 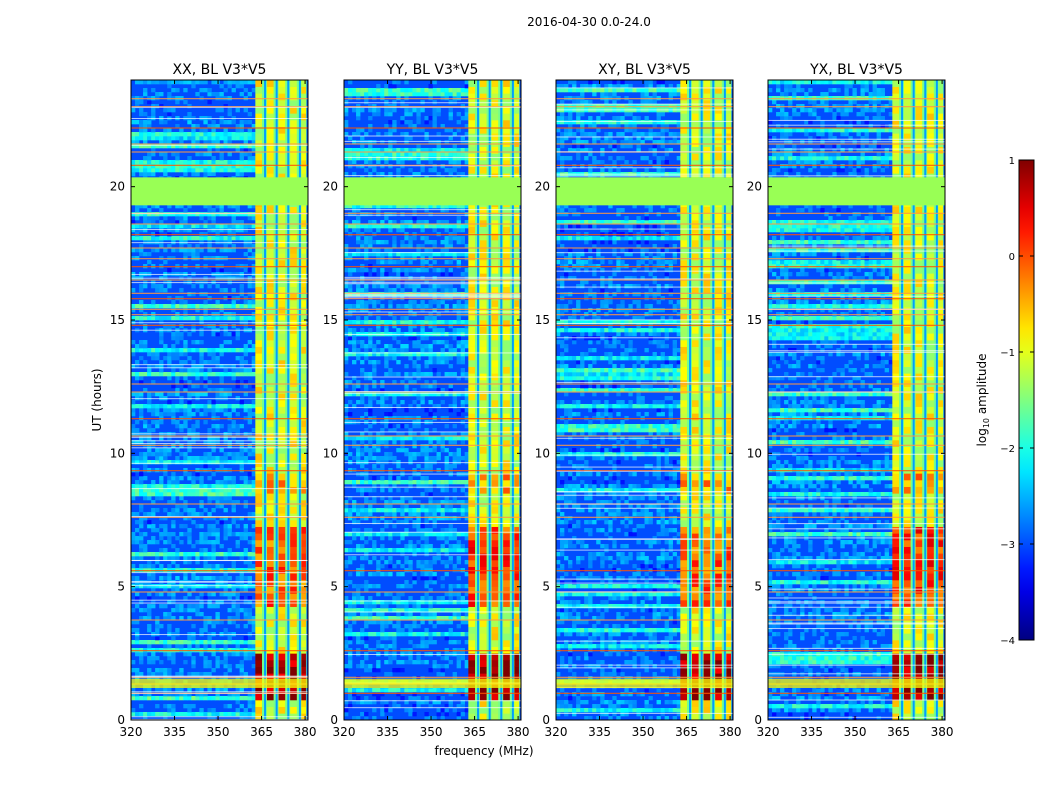 What do you see at coordinates (1026, 400) in the screenshot?
I see `colorbar-gradient` at bounding box center [1026, 400].